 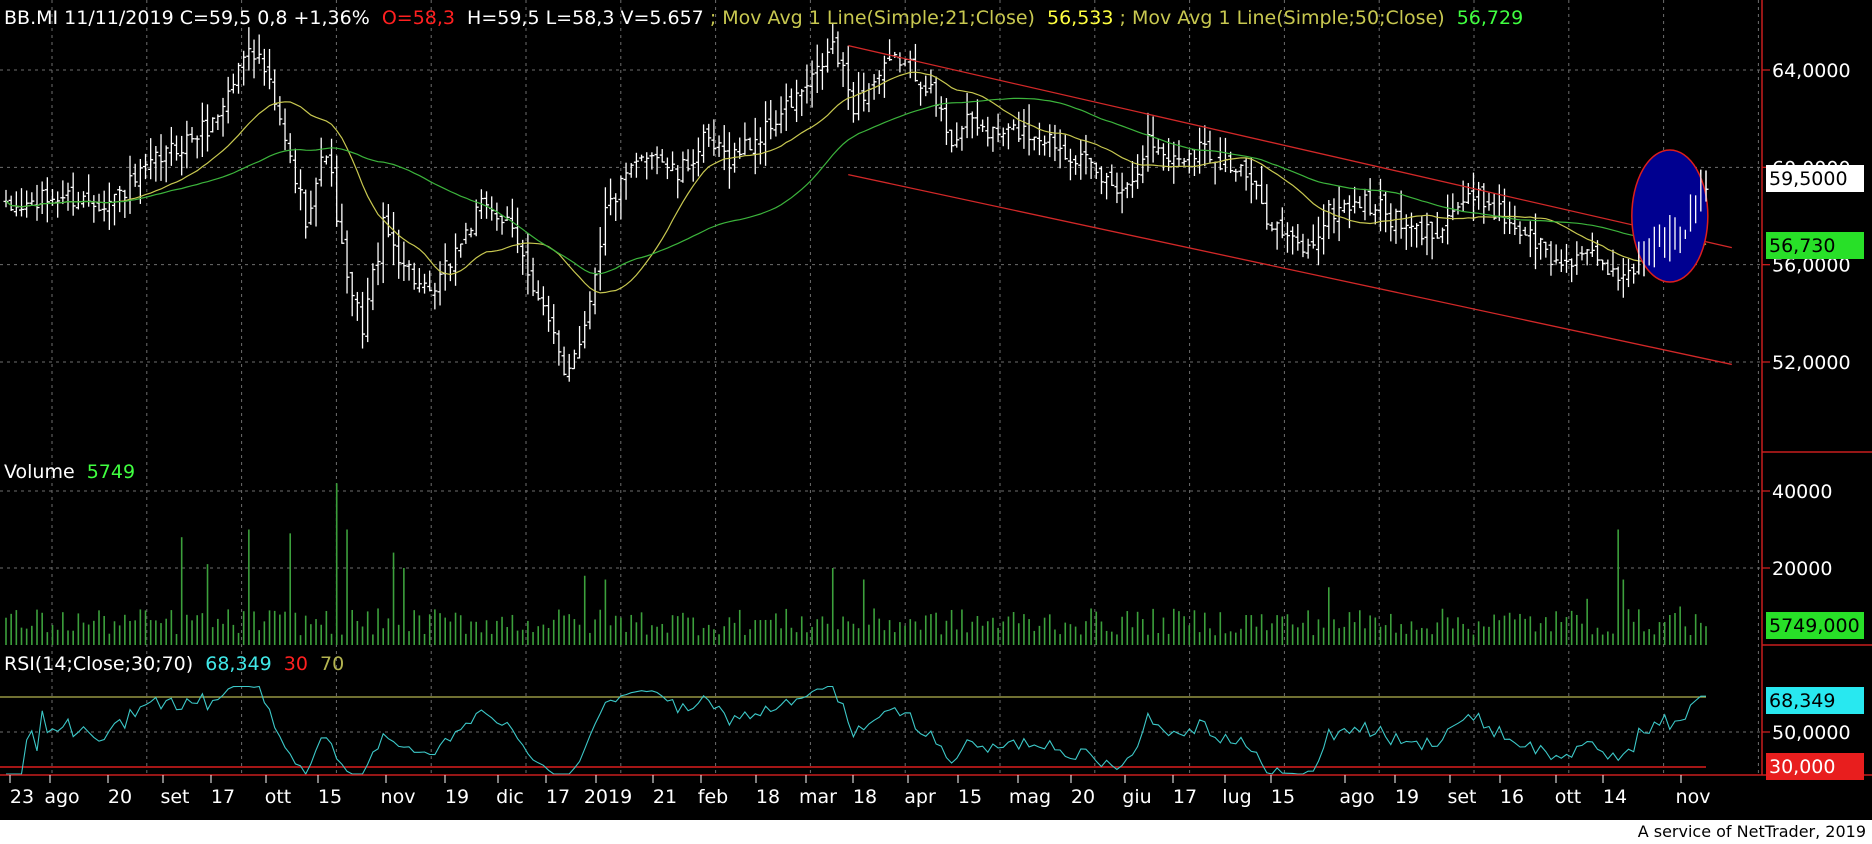 What do you see at coordinates (1815, 245) in the screenshot?
I see `ma-value-badge: 56,730` at bounding box center [1815, 245].